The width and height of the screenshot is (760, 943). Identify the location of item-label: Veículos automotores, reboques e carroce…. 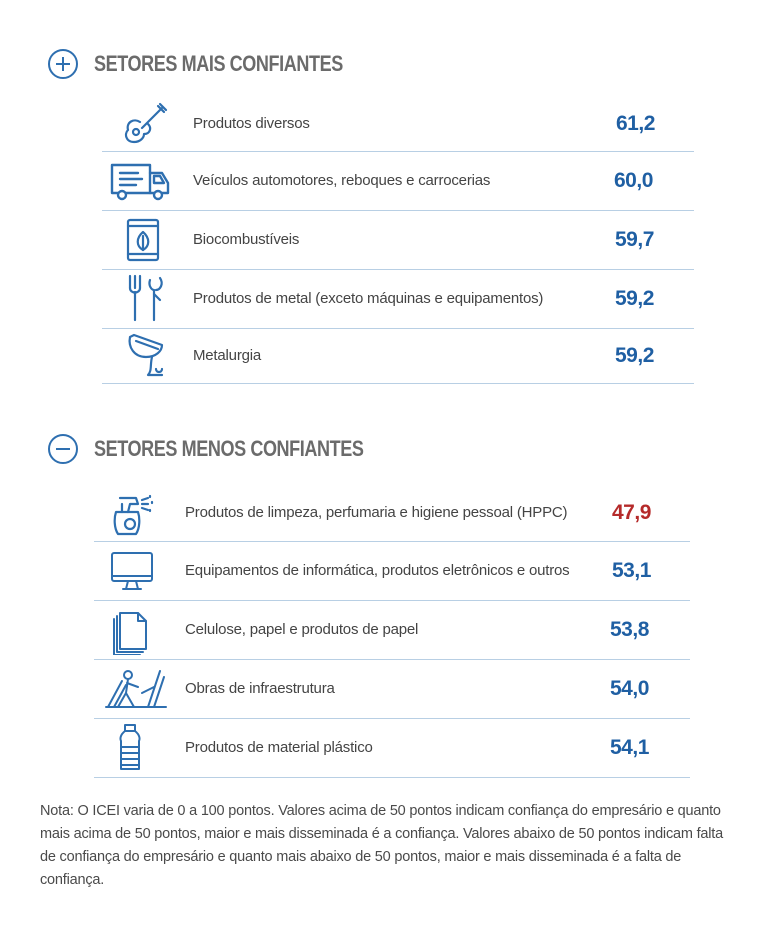
(342, 180).